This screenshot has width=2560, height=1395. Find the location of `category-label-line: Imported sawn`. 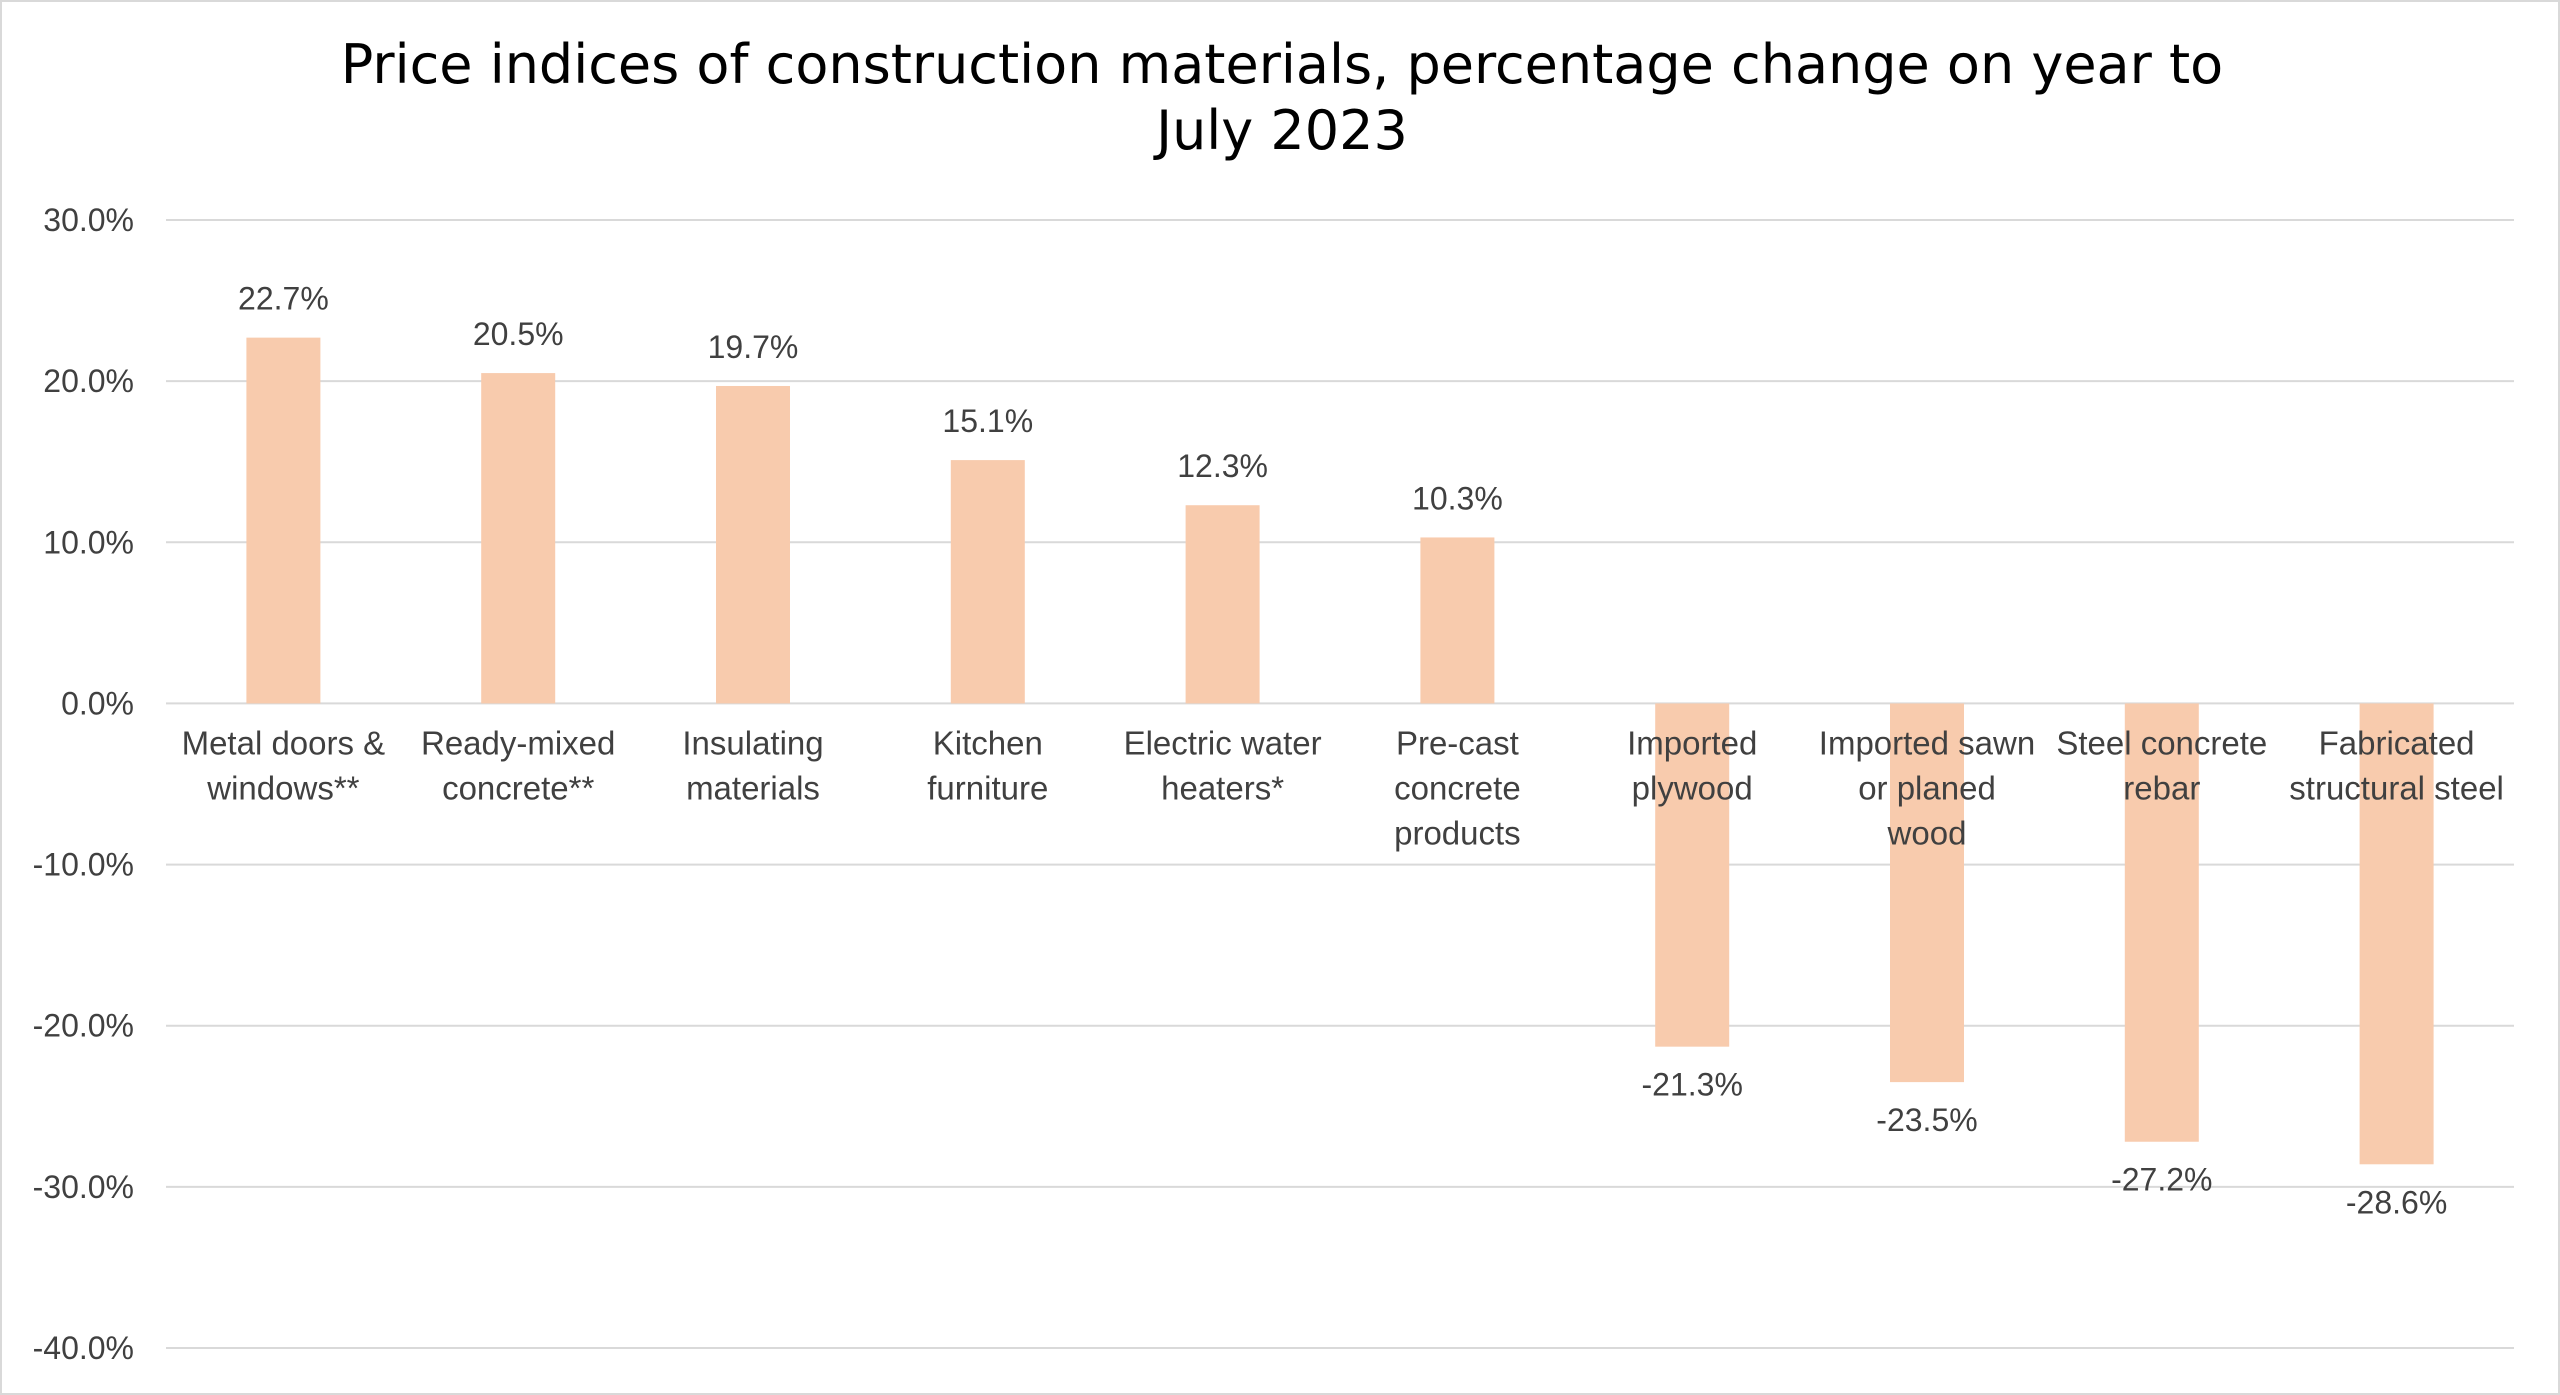

category-label-line: Imported sawn is located at coordinates (1927, 742).